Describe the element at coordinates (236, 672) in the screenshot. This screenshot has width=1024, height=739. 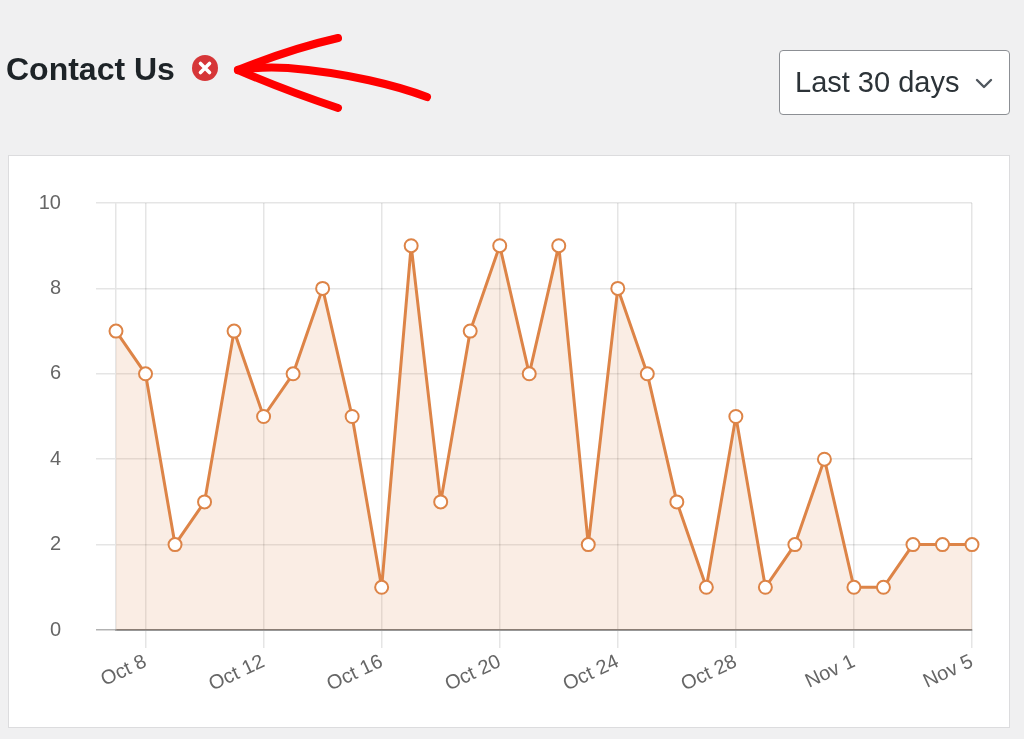
I see `x-tick-label: Oct 12` at that location.